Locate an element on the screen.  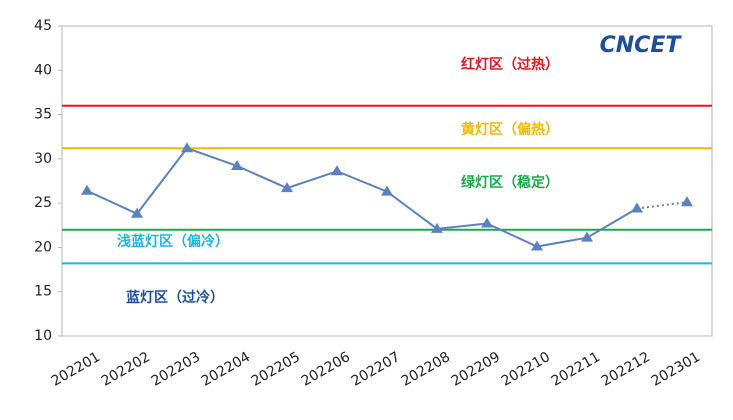
x-tick-label: 202207 is located at coordinates (376, 369).